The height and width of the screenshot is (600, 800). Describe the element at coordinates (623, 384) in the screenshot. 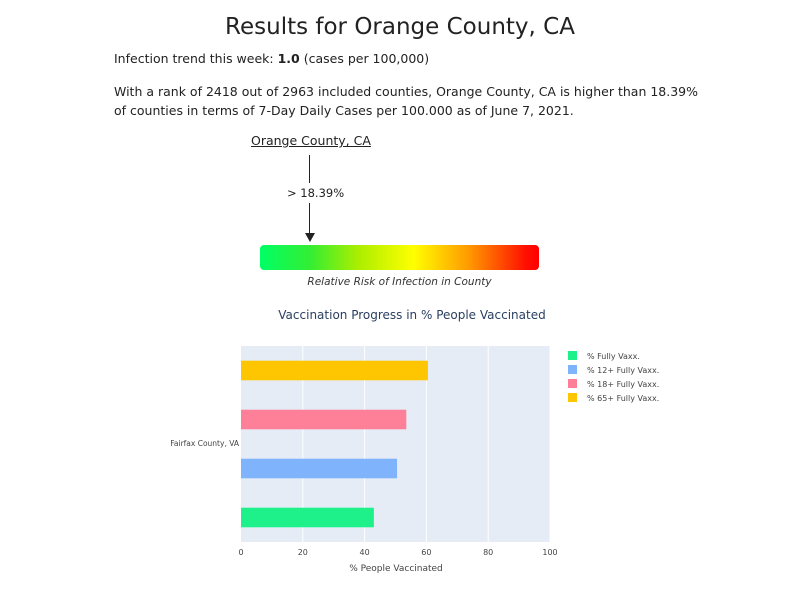

I see `legend-entry: % 18+ Fully Vaxx.` at that location.